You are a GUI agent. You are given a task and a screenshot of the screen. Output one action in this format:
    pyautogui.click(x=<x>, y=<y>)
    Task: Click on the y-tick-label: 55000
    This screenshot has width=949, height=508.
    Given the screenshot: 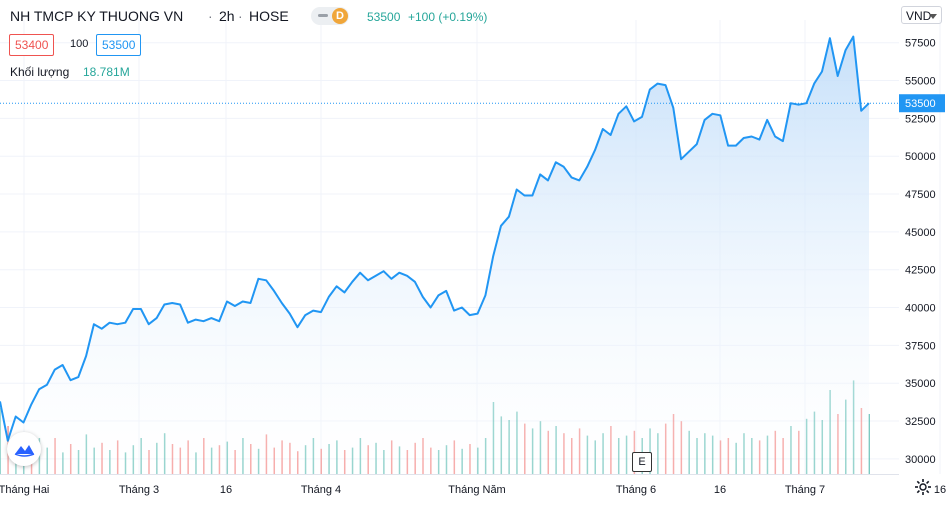 What is the action you would take?
    pyautogui.click(x=920, y=82)
    